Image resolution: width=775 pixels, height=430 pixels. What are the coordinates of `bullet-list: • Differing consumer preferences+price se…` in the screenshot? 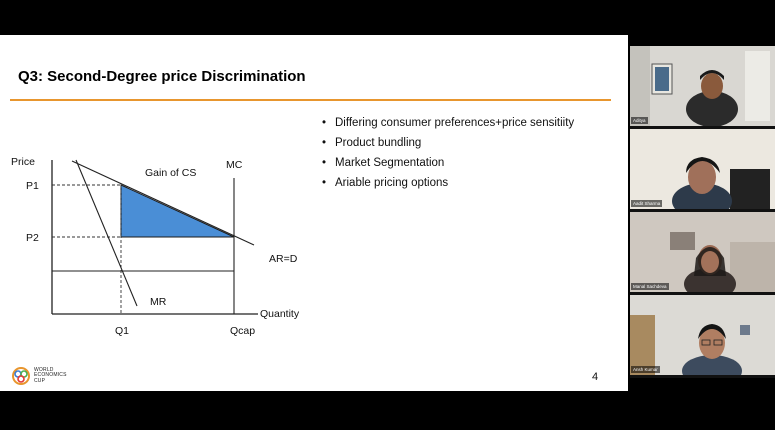 It's located at (448, 156).